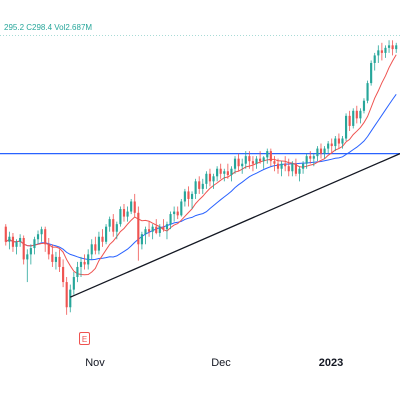  What do you see at coordinates (331, 363) in the screenshot?
I see `x-tick-2023: 2023` at bounding box center [331, 363].